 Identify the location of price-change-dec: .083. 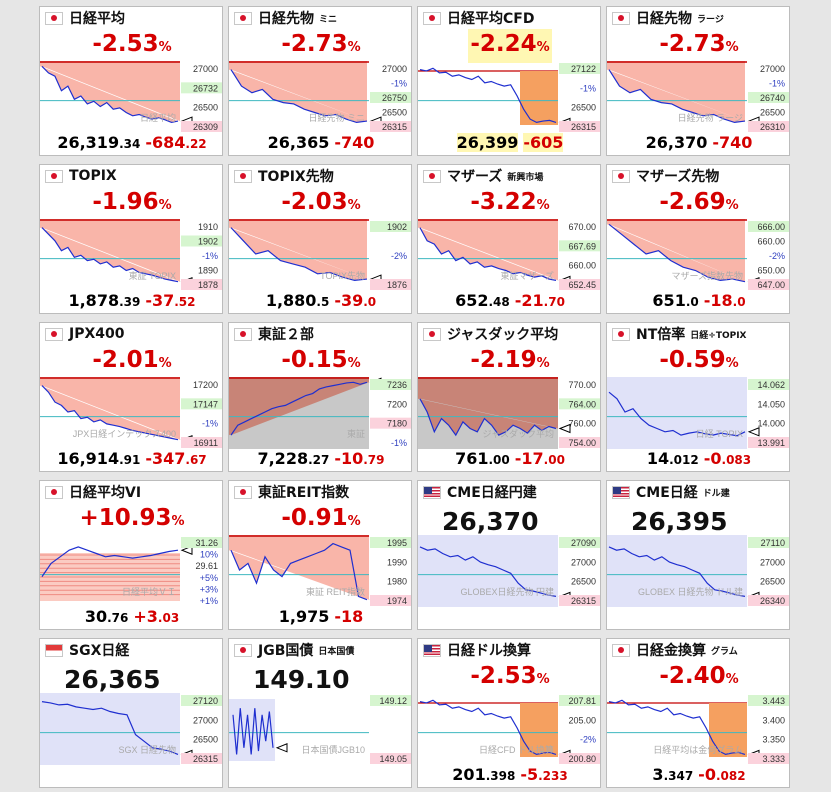
(736, 460).